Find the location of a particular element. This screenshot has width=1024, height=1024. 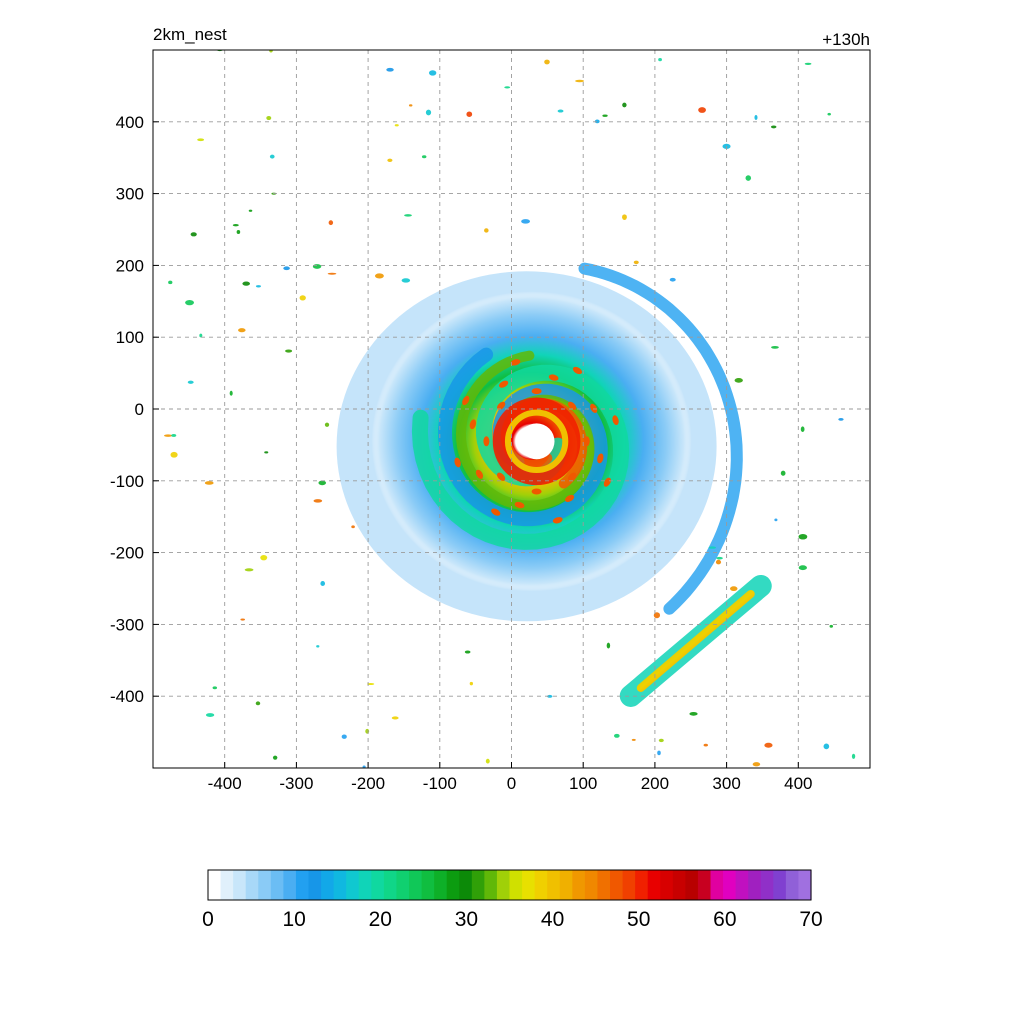

x-tick-label: 100 is located at coordinates (583, 783).